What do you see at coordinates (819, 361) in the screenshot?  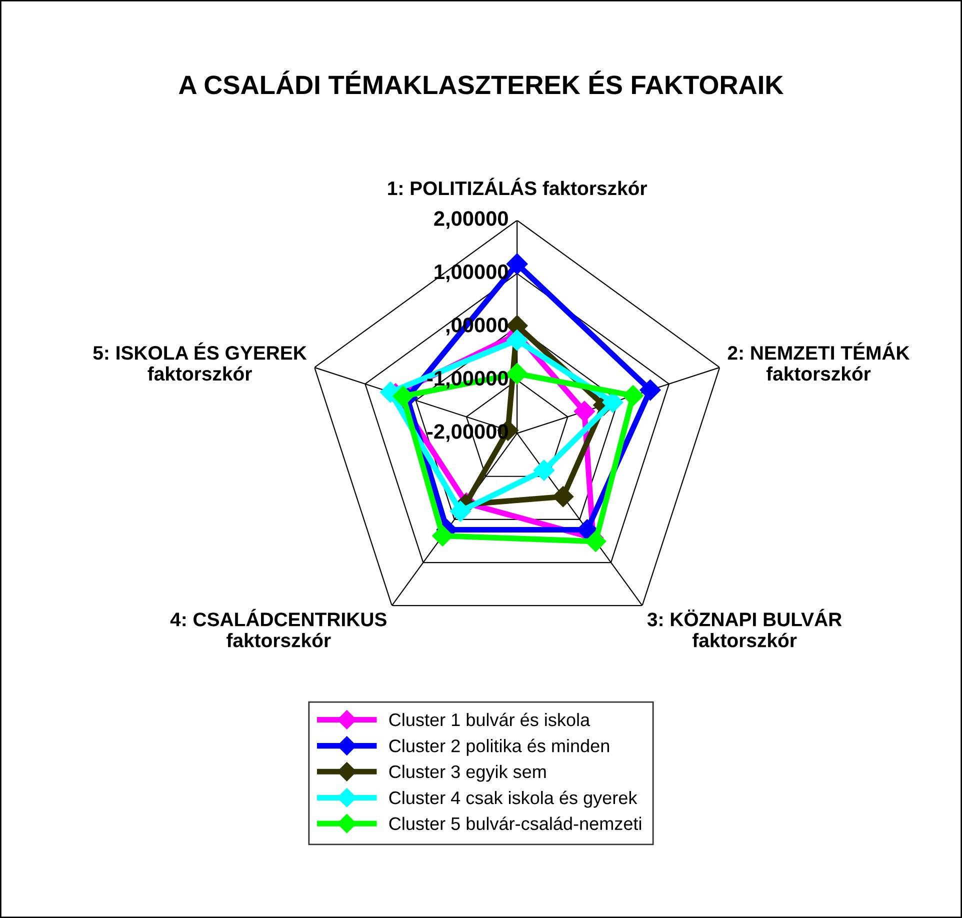 I see `spoke-label: 2: NEMZETI TÉMÁK faktorszkór` at bounding box center [819, 361].